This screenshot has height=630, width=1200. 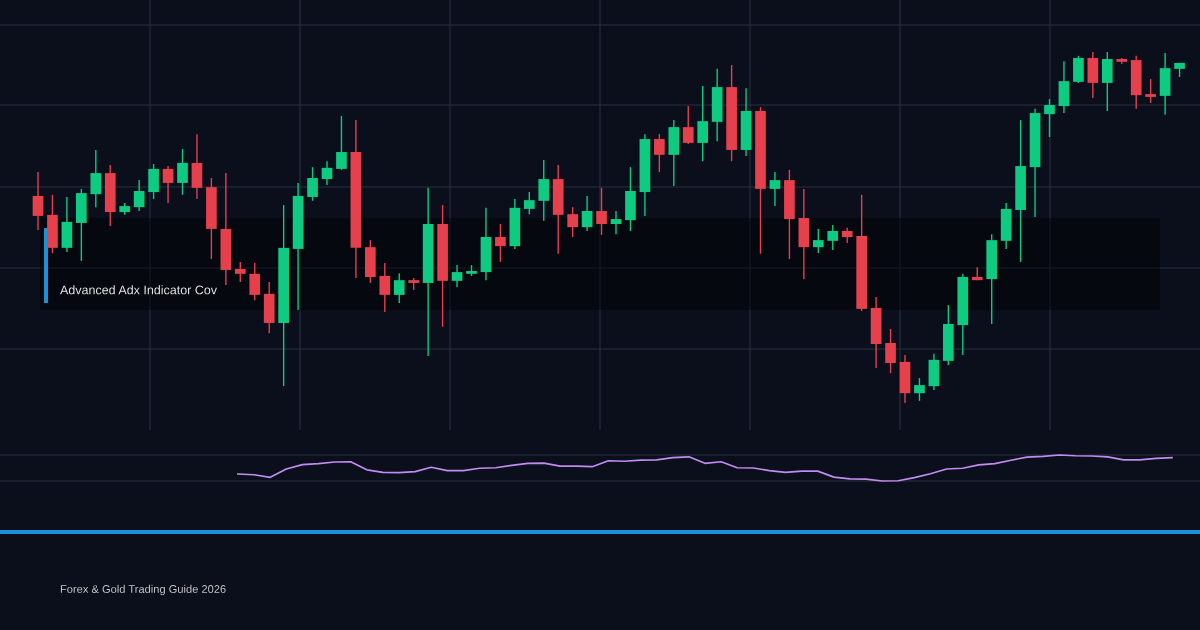 What do you see at coordinates (143, 590) in the screenshot?
I see `text: Forex & Gold Trading Guide 2026` at bounding box center [143, 590].